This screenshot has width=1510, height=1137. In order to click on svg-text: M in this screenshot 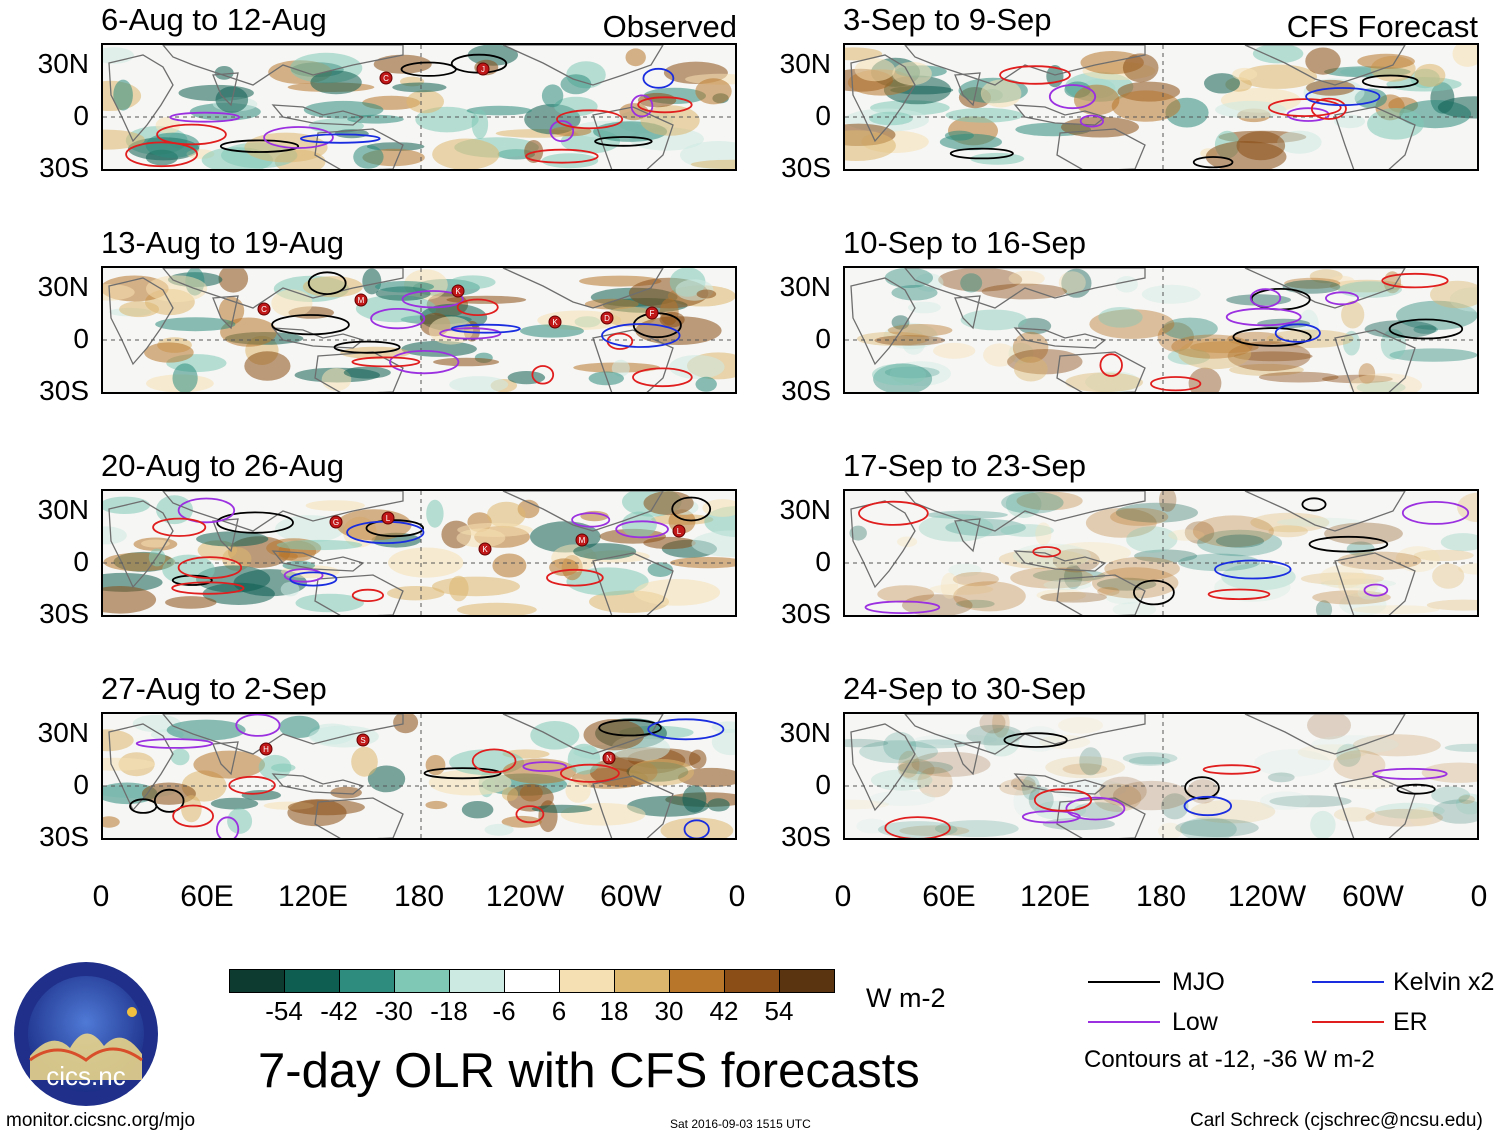, I will do `click(361, 300)`.